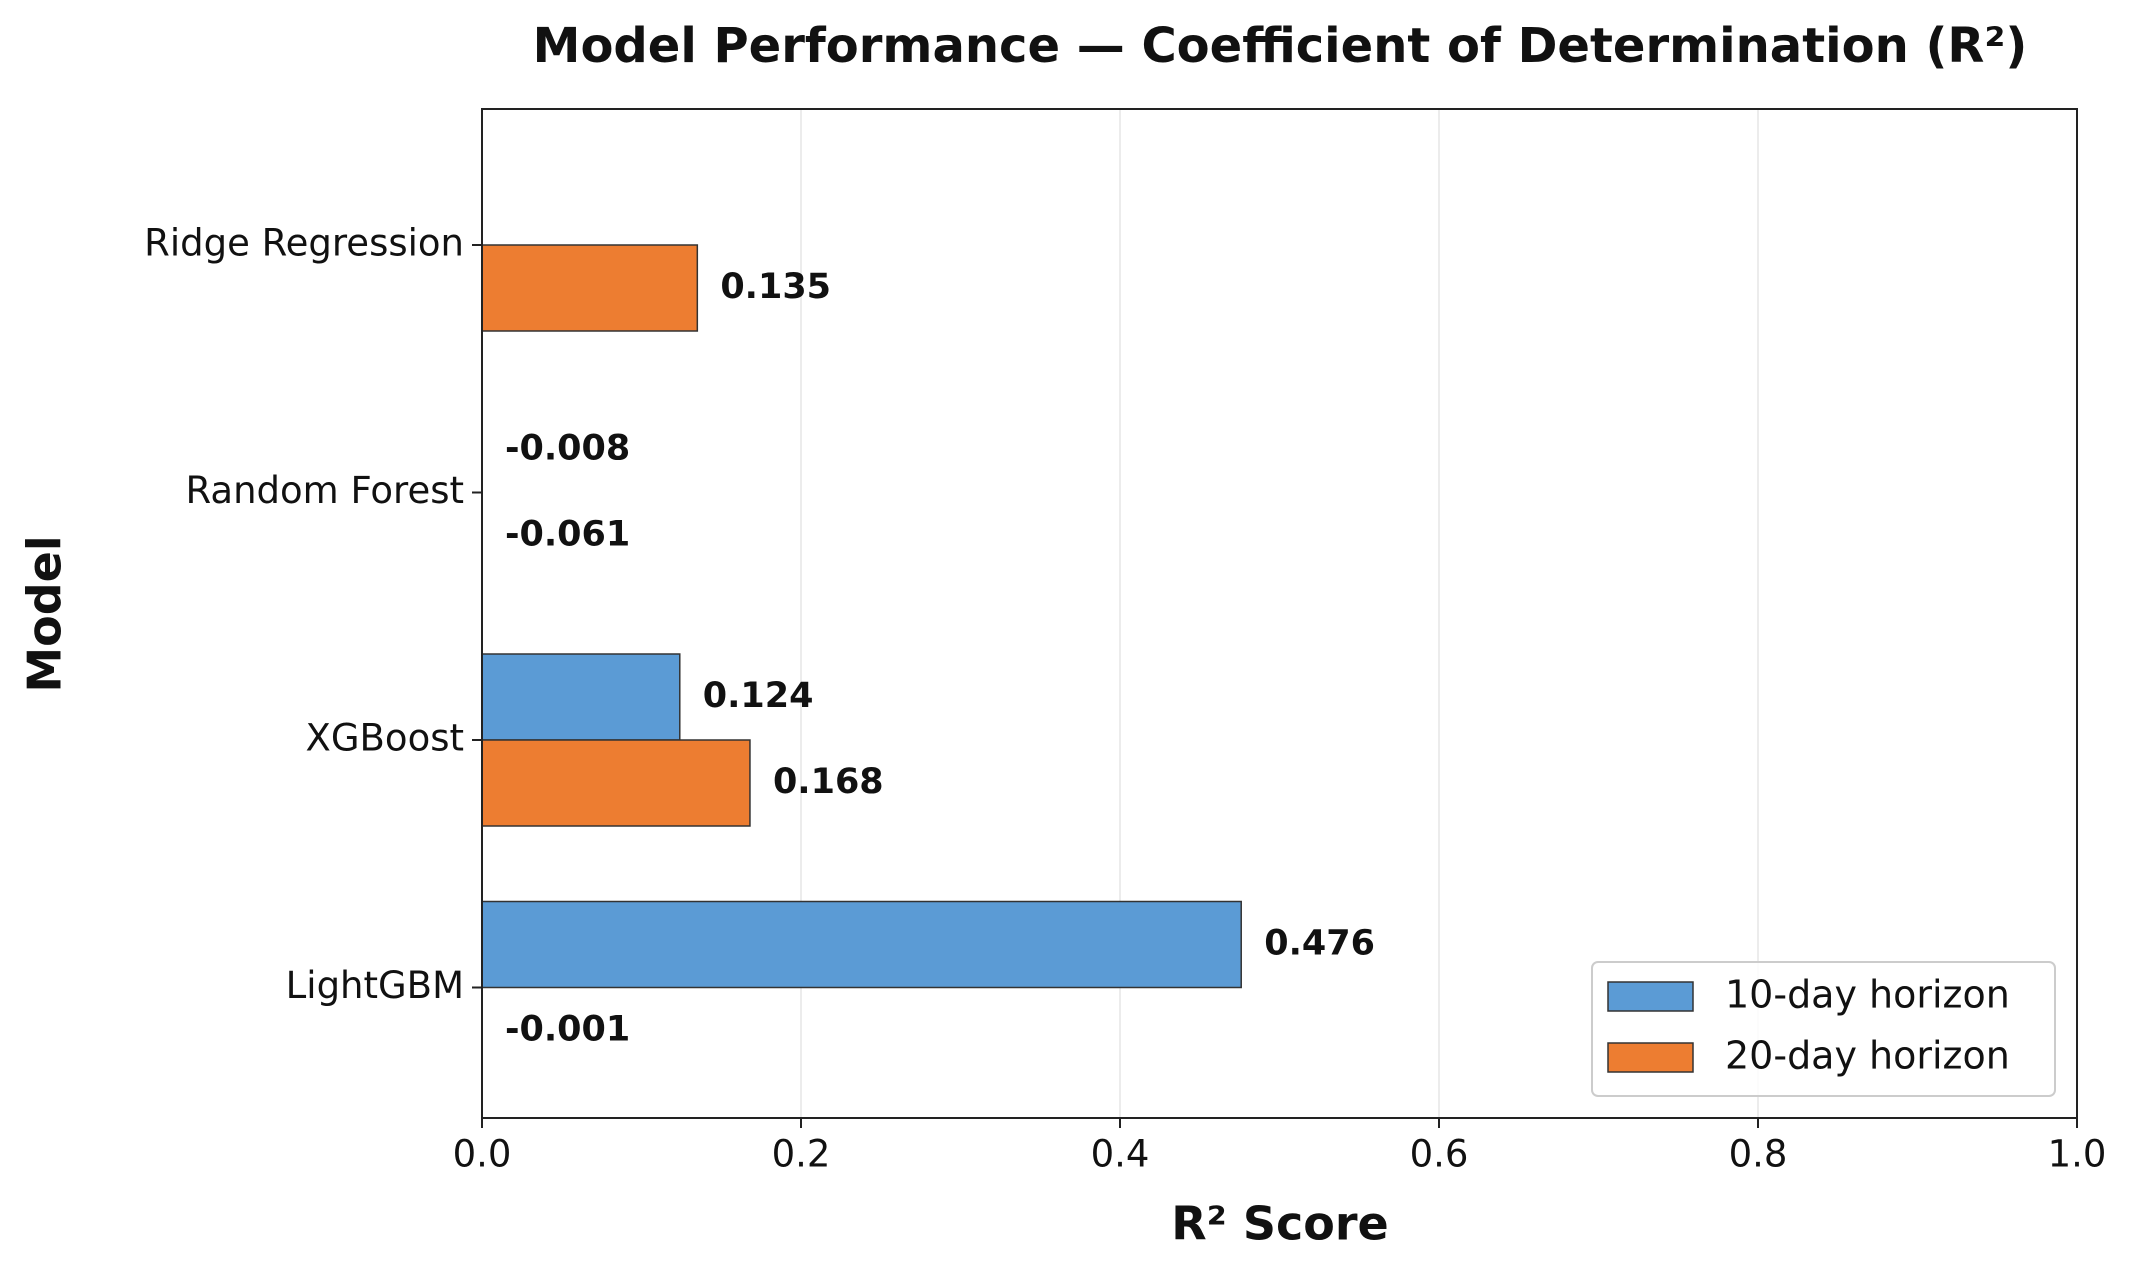 The image size is (2130, 1266). I want to click on legend-label: 10-day horizon, so click(1867, 995).